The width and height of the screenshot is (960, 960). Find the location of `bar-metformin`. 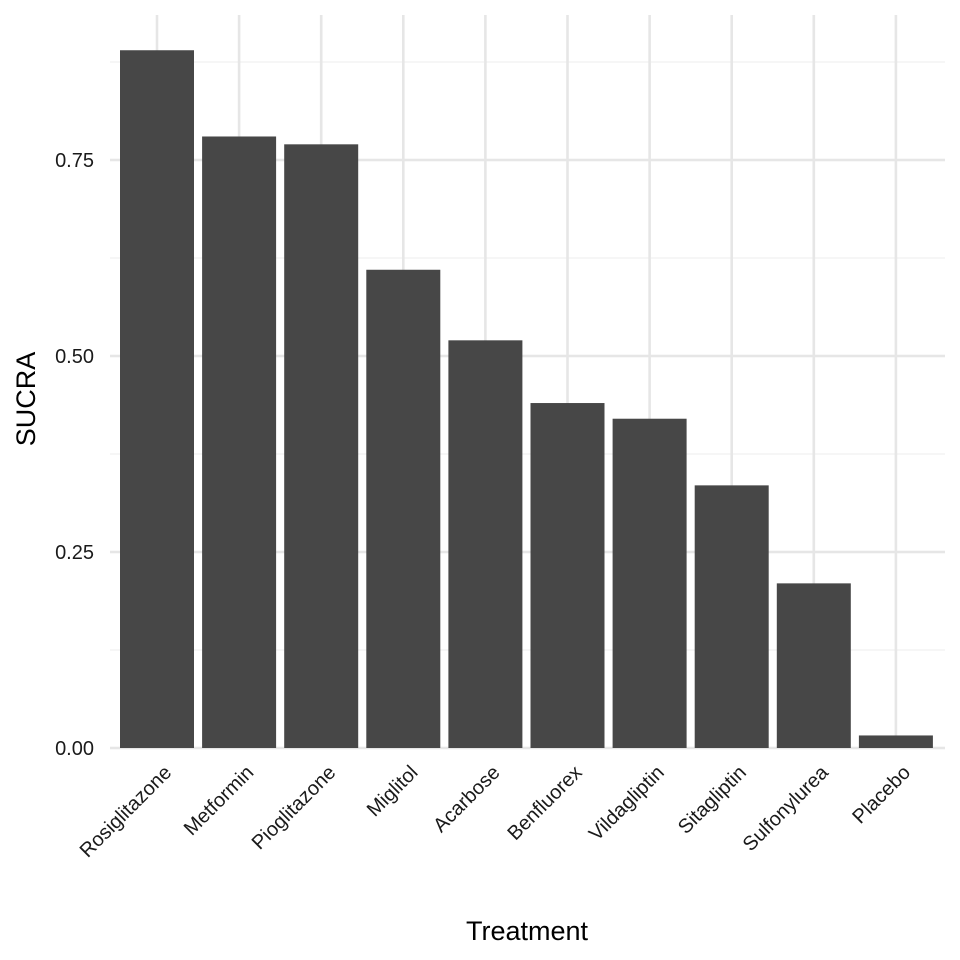

bar-metformin is located at coordinates (239, 442).